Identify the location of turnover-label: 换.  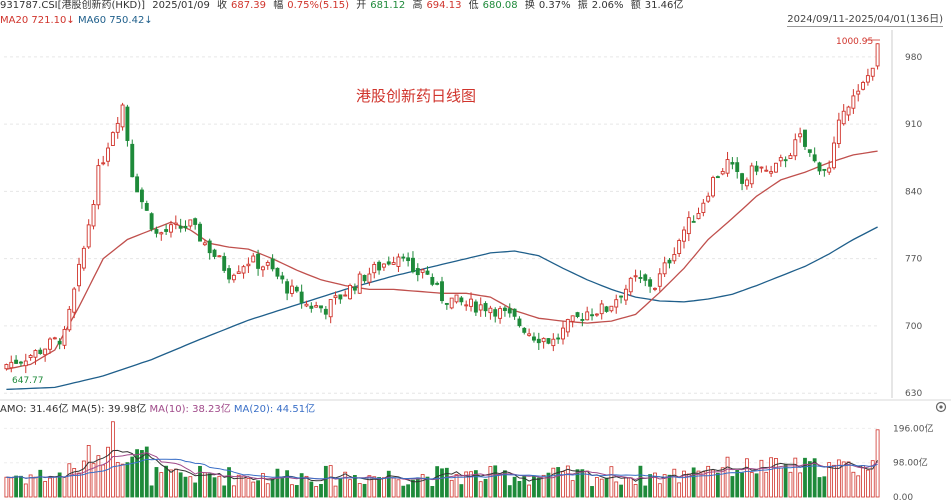
(529, 5).